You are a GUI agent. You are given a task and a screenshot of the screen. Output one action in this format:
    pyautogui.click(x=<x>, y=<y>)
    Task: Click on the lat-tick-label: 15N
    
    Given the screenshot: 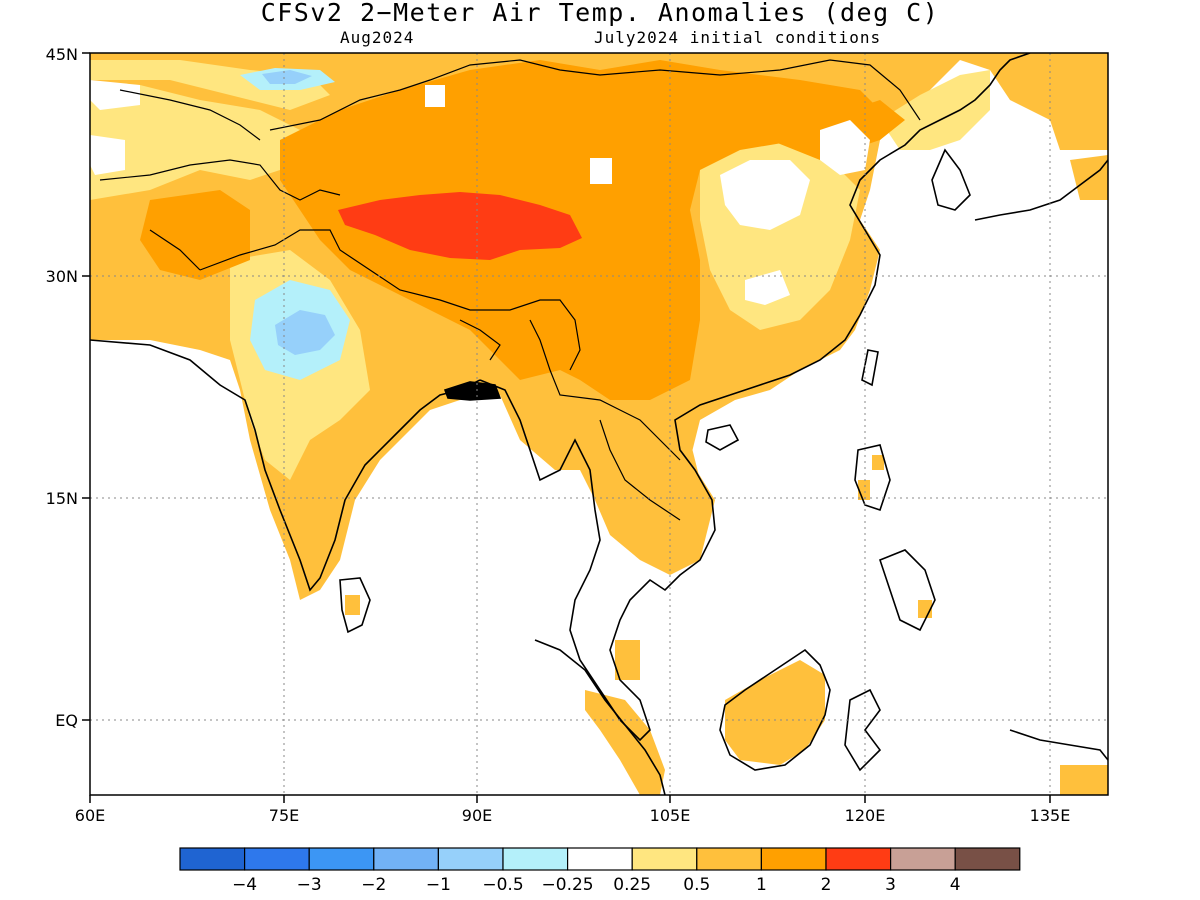 What is the action you would take?
    pyautogui.click(x=62, y=498)
    